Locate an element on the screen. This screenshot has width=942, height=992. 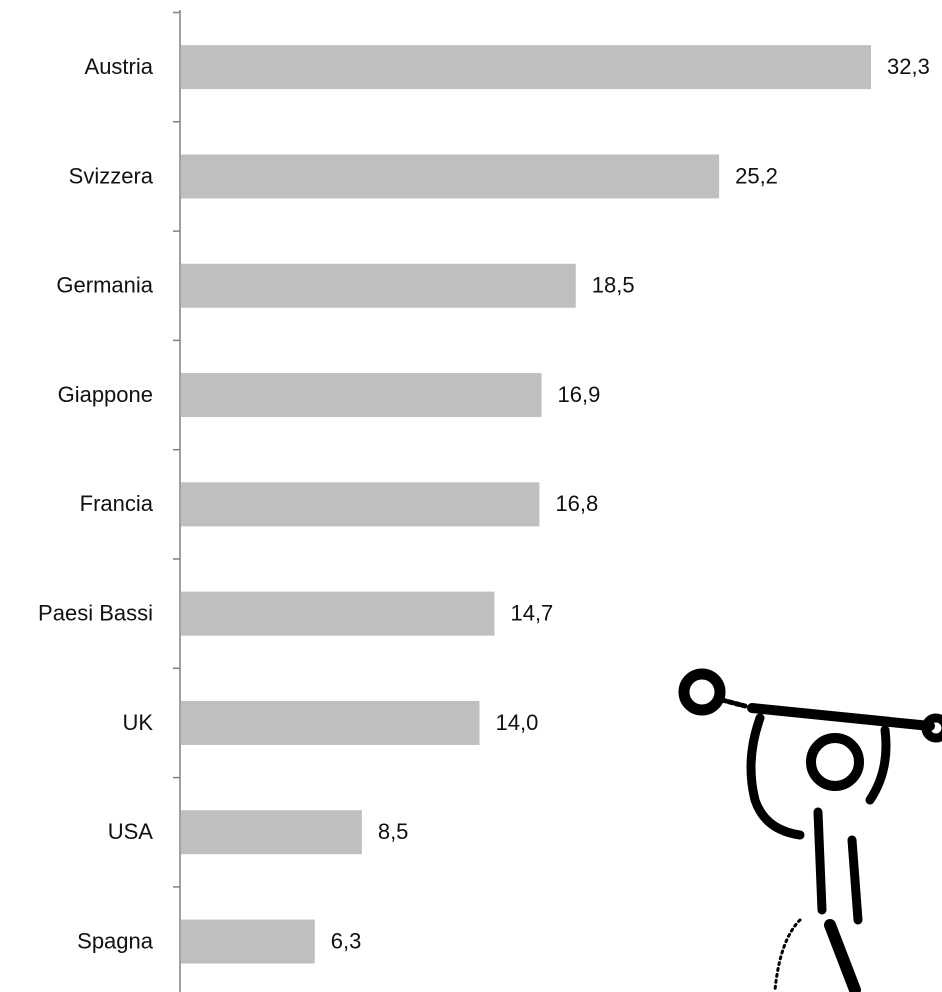
value-label: 6,3 is located at coordinates (346, 940).